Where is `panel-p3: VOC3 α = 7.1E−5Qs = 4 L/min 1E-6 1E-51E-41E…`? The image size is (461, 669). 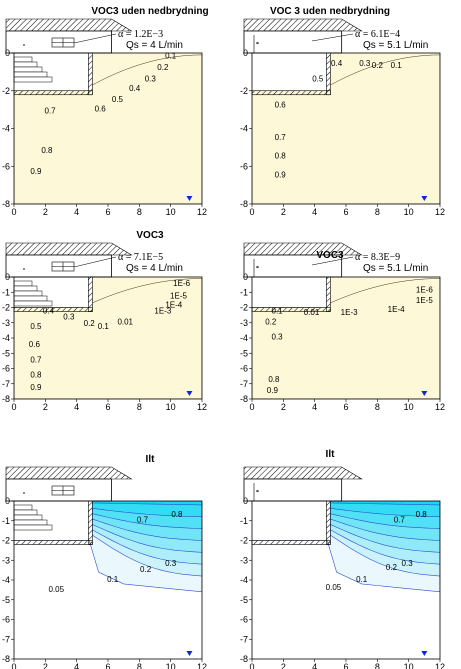 panel-p3: VOC3 α = 7.1E−5Qs = 4 L/min 1E-6 1E-51E-41E… is located at coordinates (104, 321).